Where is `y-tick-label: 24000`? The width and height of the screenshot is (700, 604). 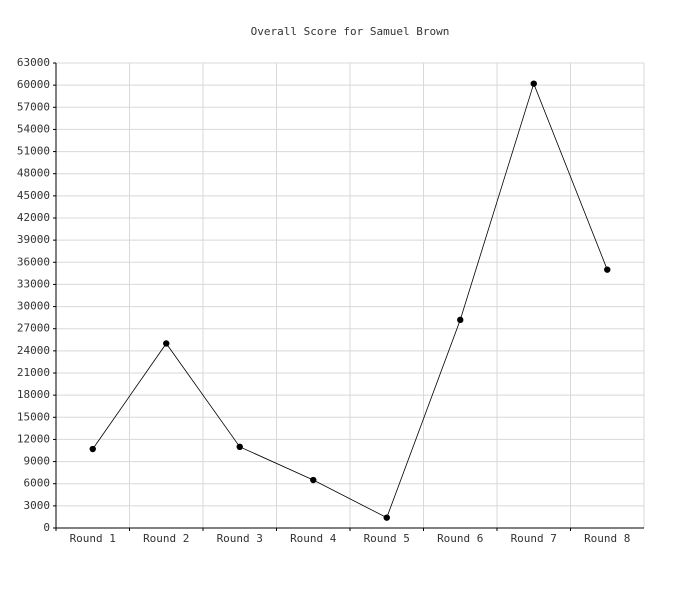
y-tick-label: 24000 is located at coordinates (33, 350).